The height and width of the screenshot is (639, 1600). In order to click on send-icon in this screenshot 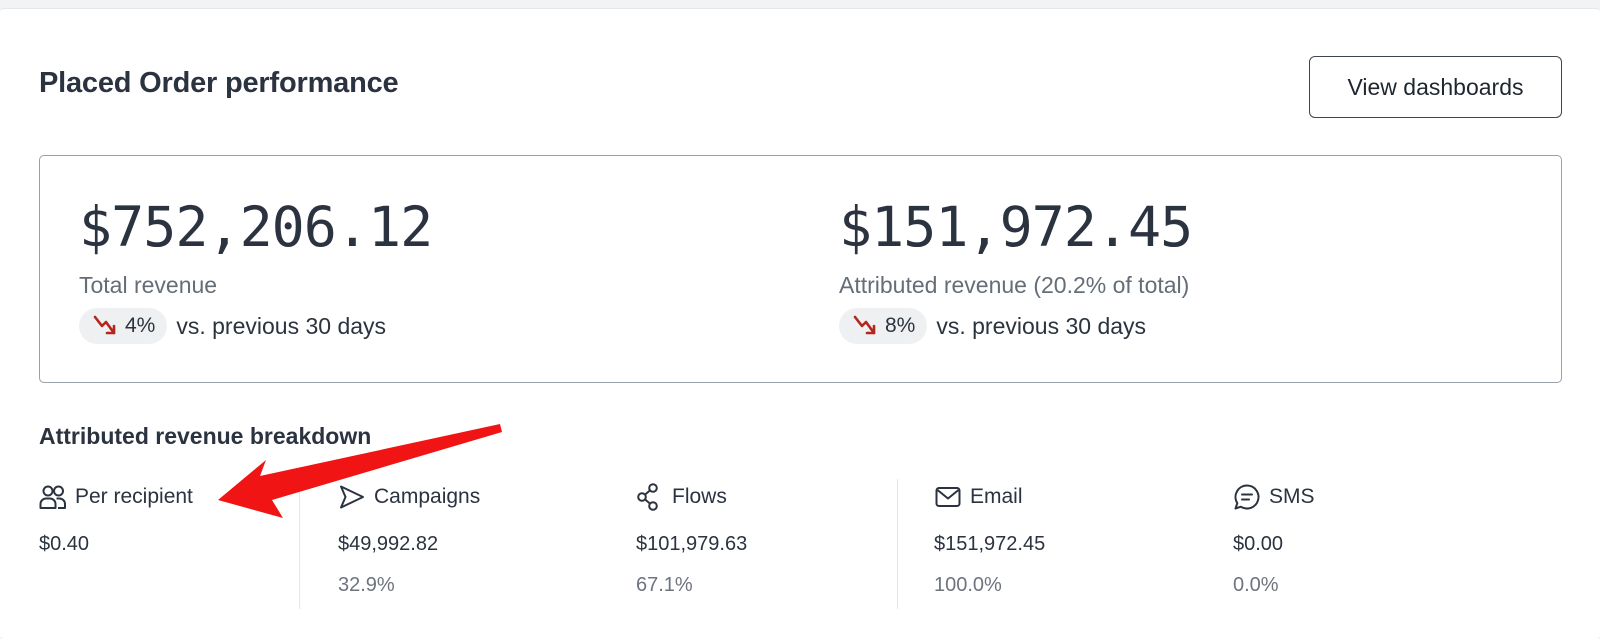, I will do `click(352, 497)`.